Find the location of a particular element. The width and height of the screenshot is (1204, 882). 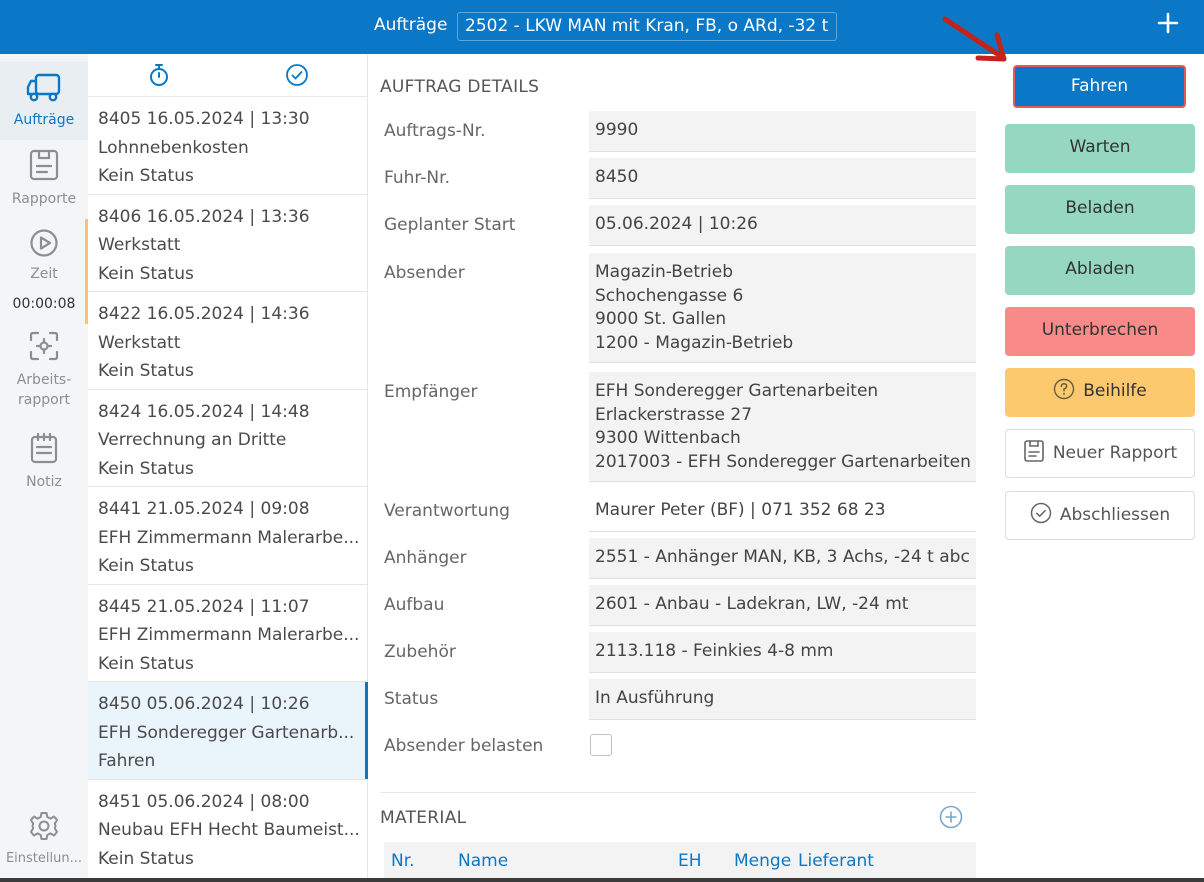

neuer-rapport-button: Neuer Rapport is located at coordinates (1100, 453).